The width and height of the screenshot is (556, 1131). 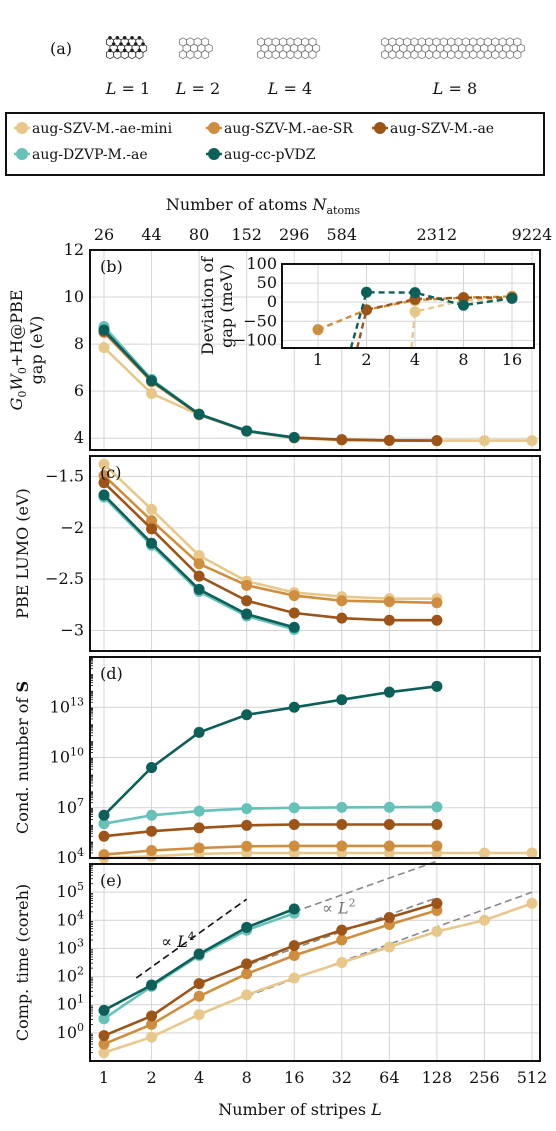 What do you see at coordinates (110, 472) in the screenshot?
I see `panel-label: (c)` at bounding box center [110, 472].